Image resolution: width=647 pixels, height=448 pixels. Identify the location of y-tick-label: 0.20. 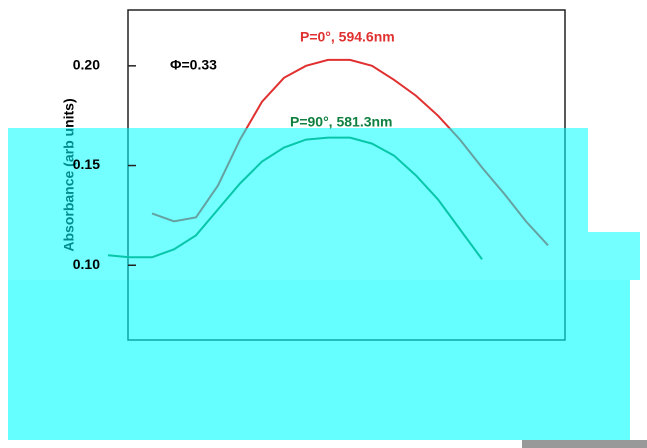
(86, 65).